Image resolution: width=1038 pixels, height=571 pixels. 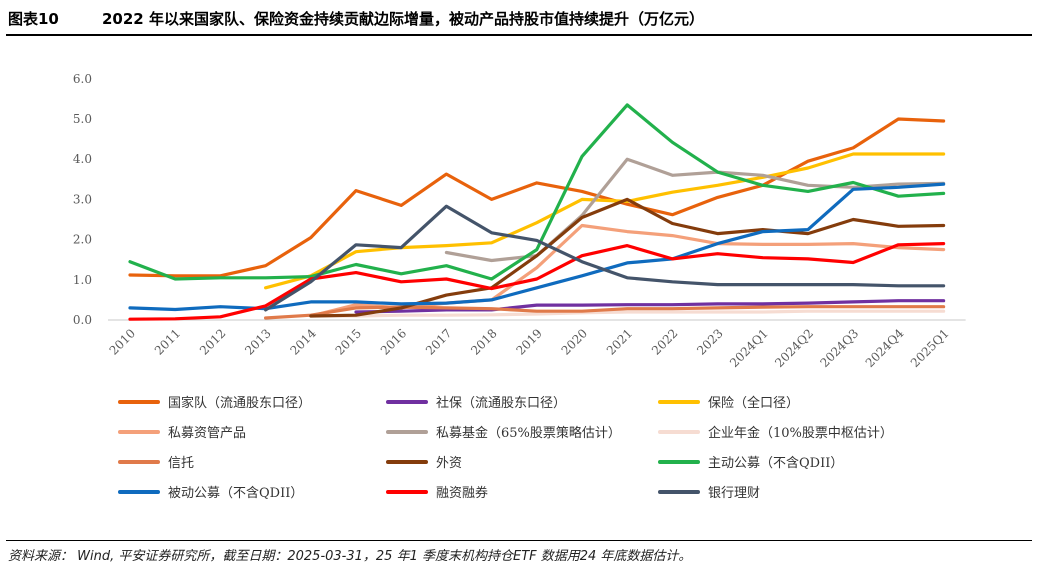 What do you see at coordinates (212, 341) in the screenshot?
I see `x-tick-label: 2012` at bounding box center [212, 341].